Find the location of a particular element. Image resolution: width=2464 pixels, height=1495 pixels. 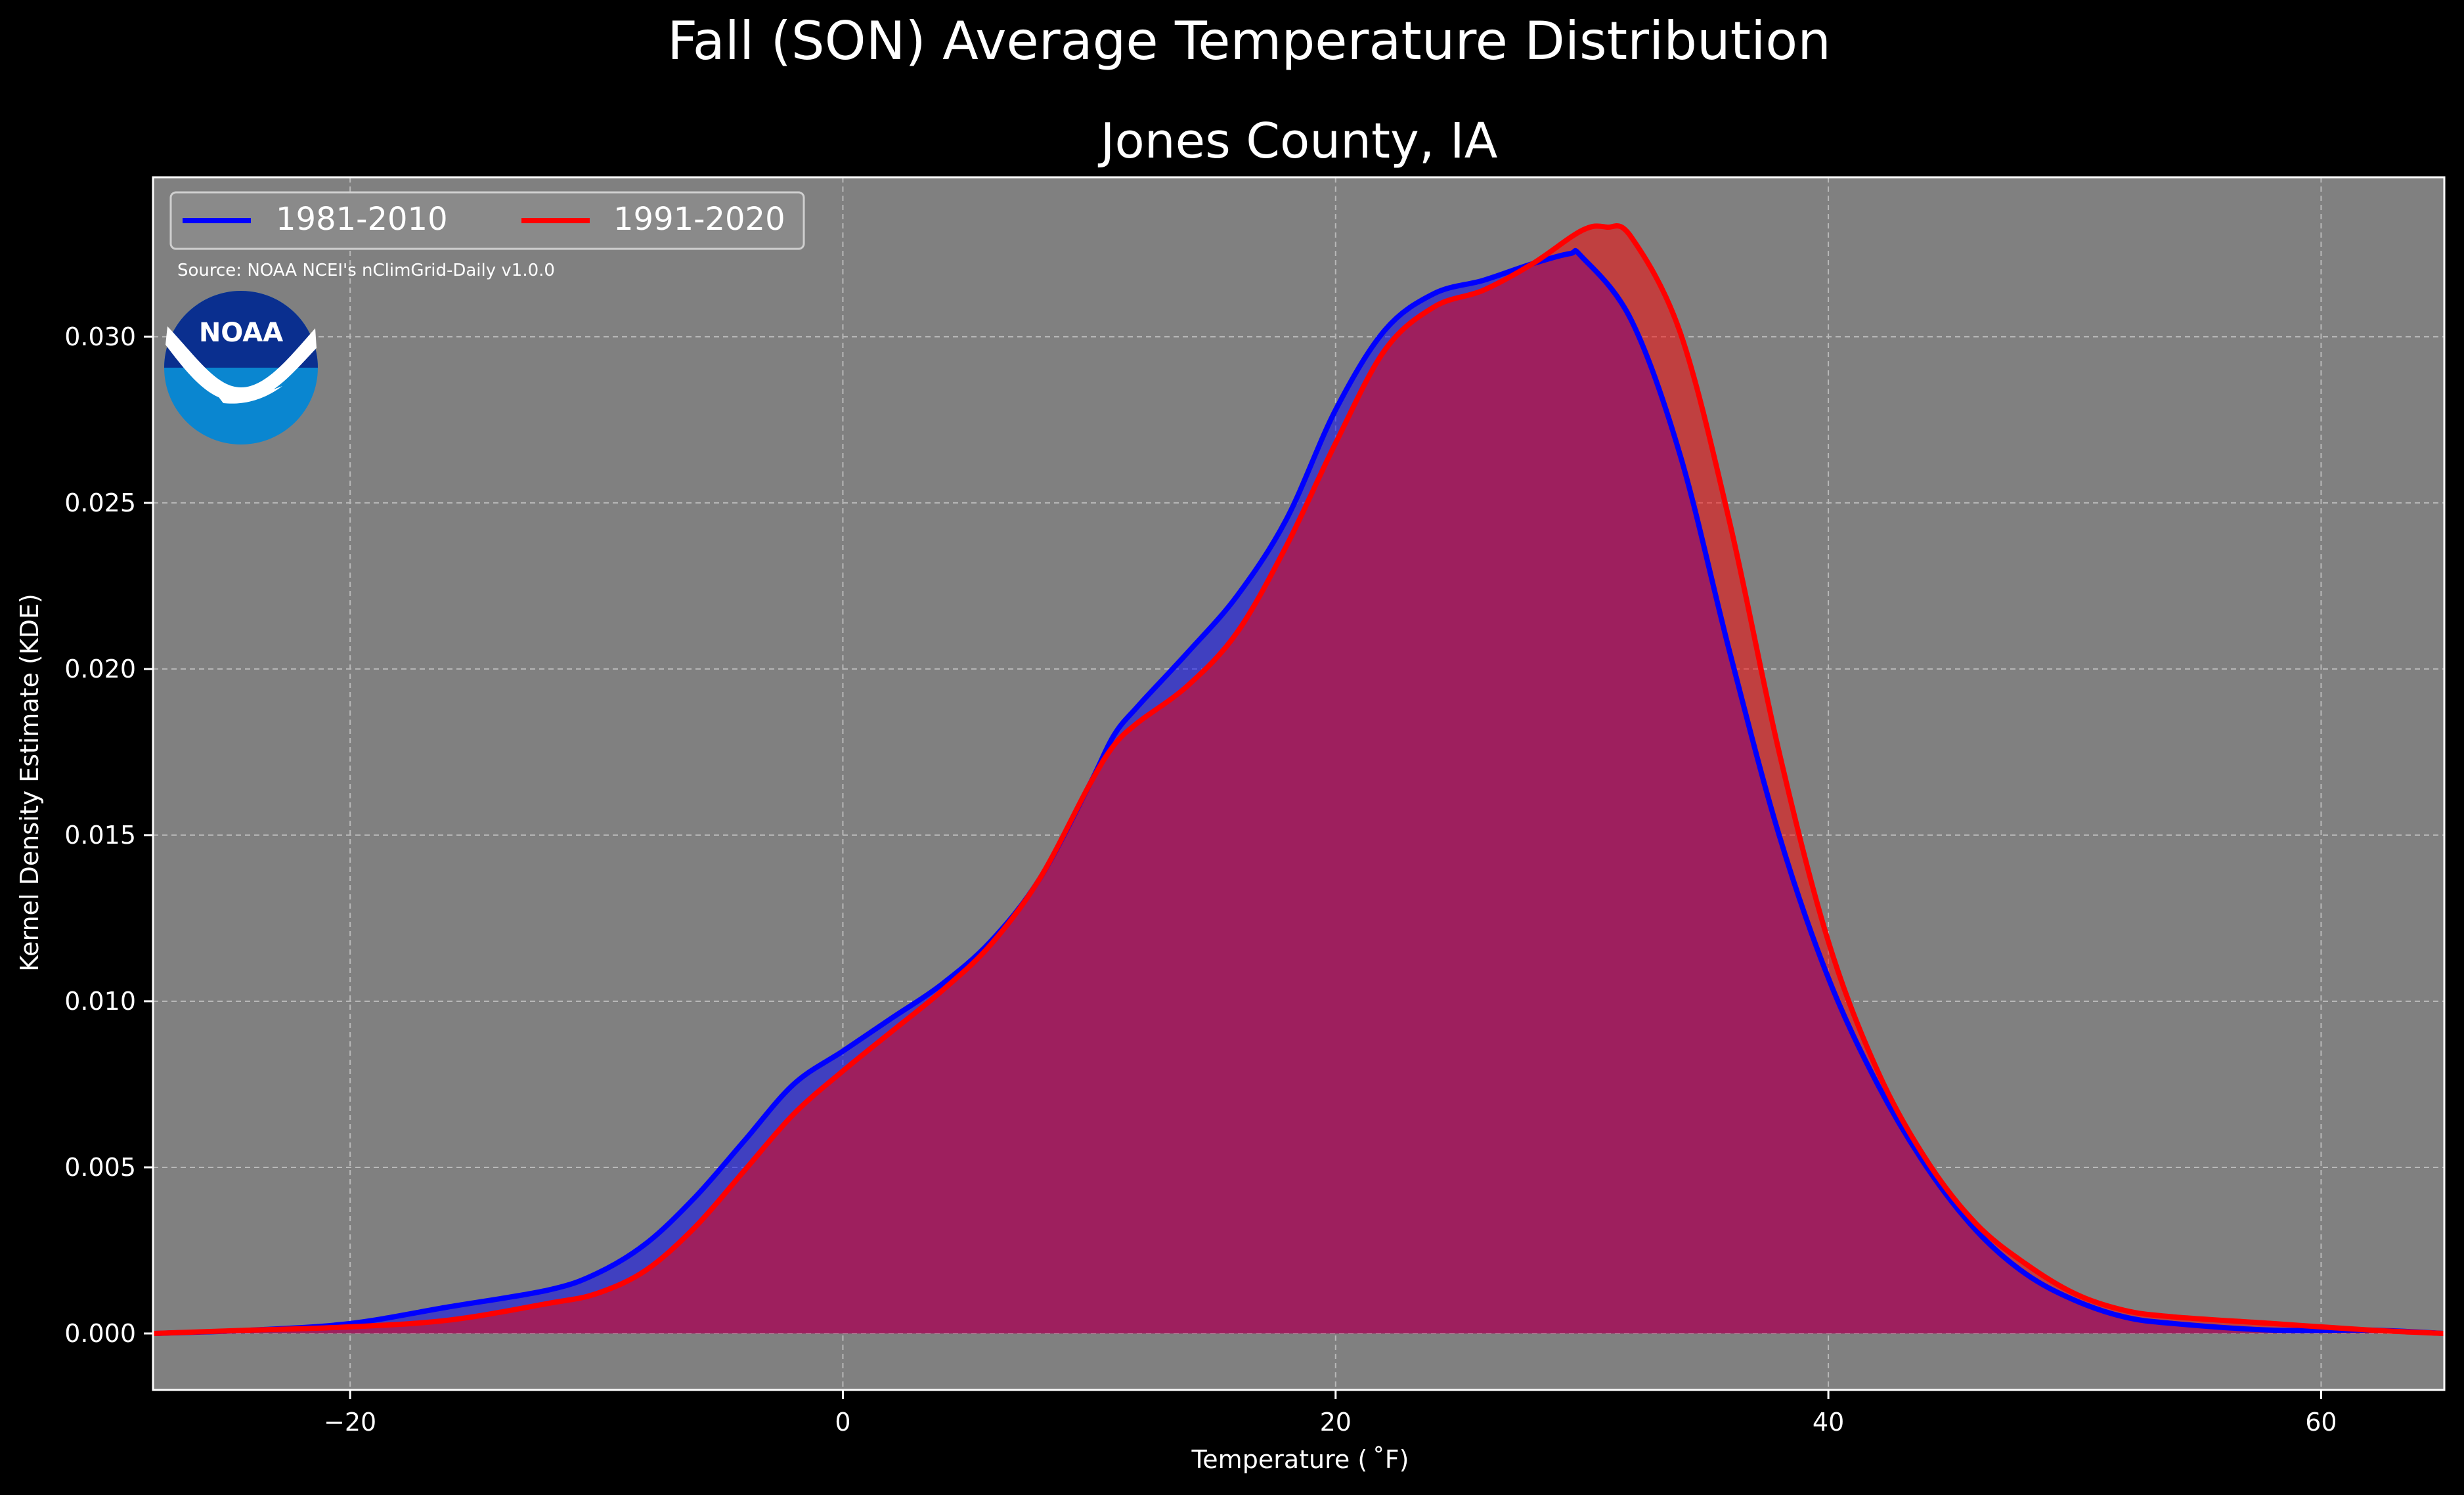

y-tick-label: 0.005 is located at coordinates (100, 1167).